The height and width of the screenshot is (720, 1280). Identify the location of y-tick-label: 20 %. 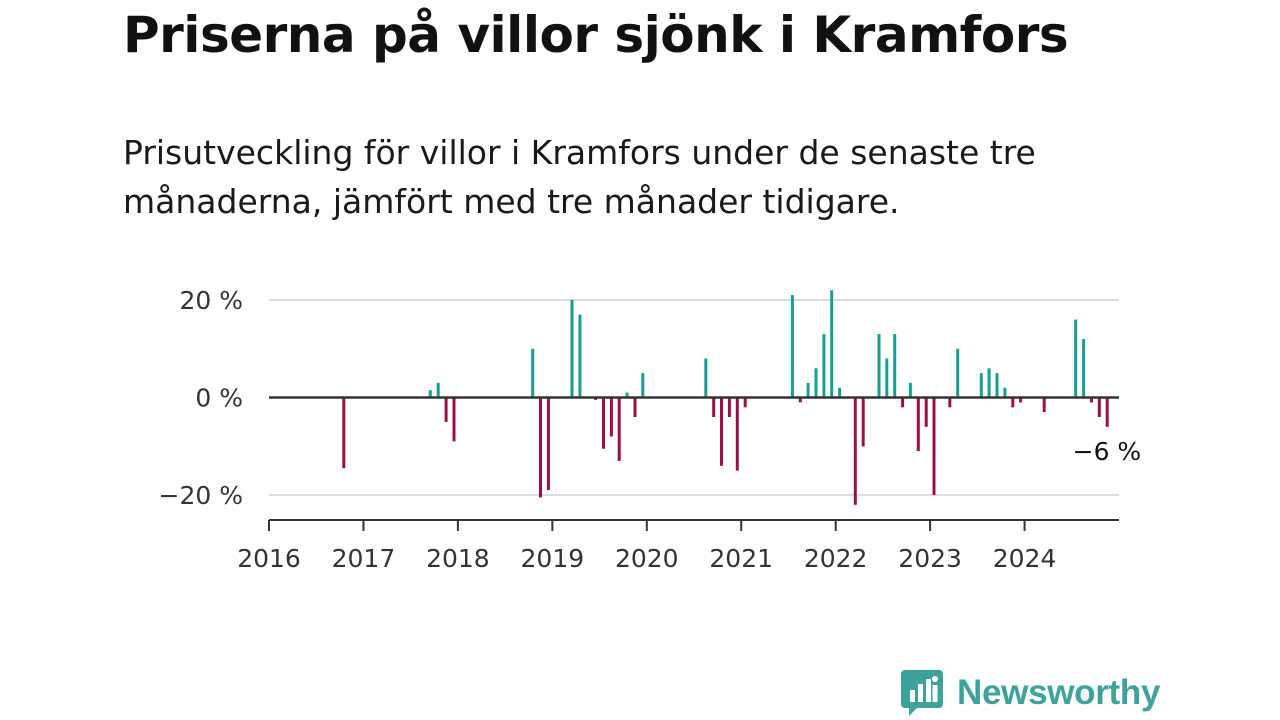
(211, 300).